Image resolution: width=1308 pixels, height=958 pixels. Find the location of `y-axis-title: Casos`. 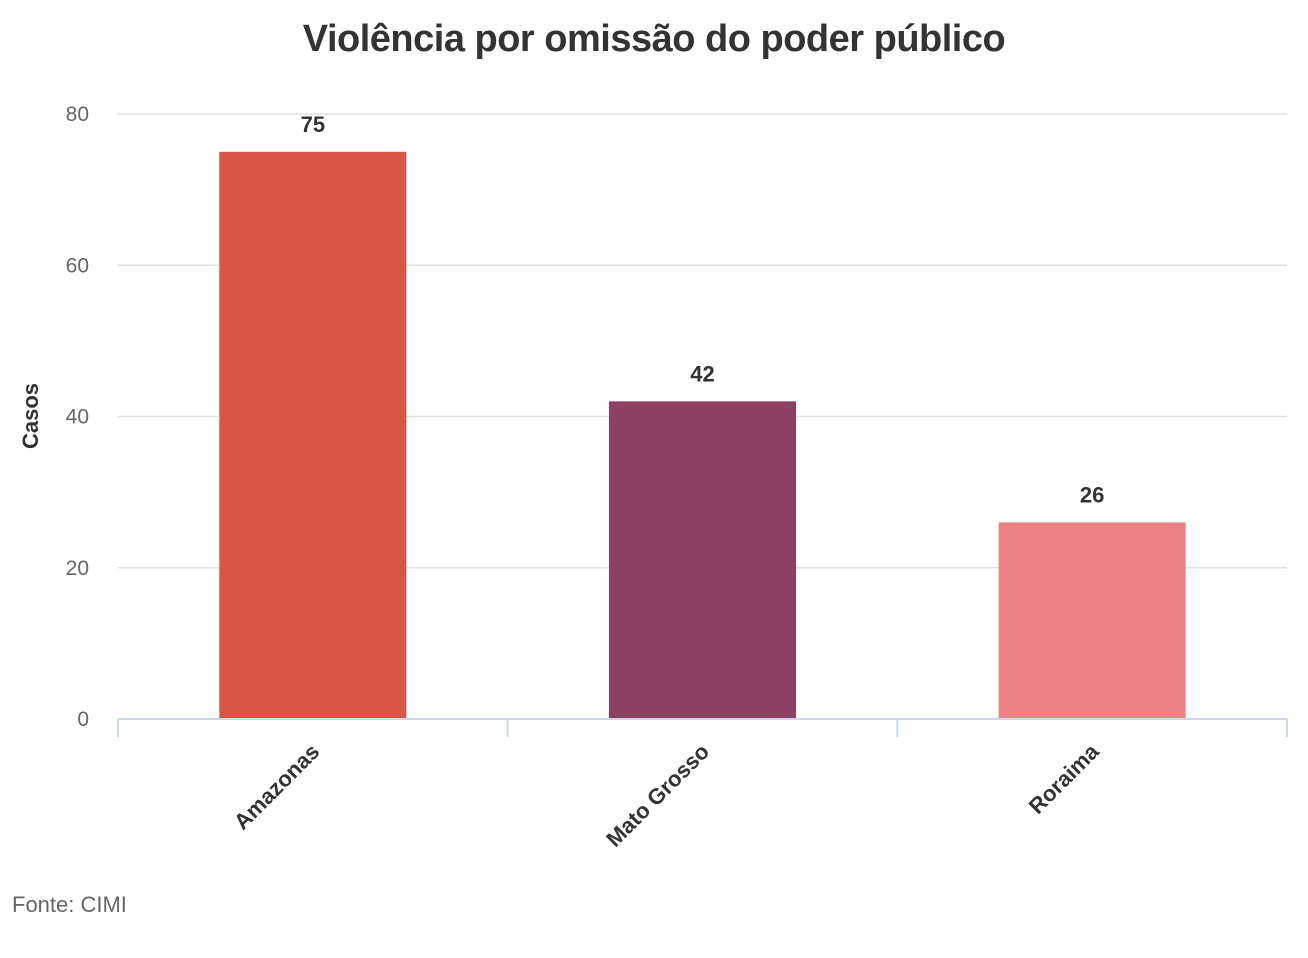

y-axis-title: Casos is located at coordinates (30, 416).